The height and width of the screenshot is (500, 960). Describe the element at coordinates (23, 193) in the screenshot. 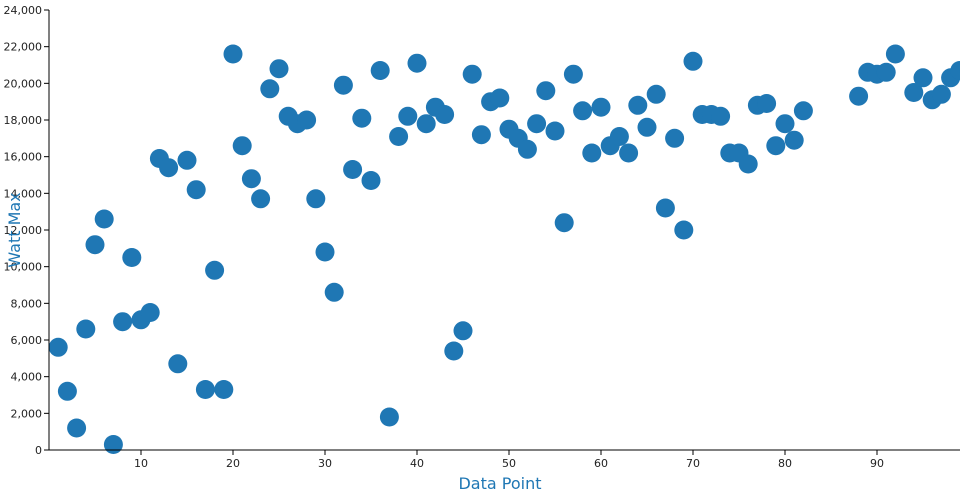

I see `y-tick-label: 14,000` at that location.